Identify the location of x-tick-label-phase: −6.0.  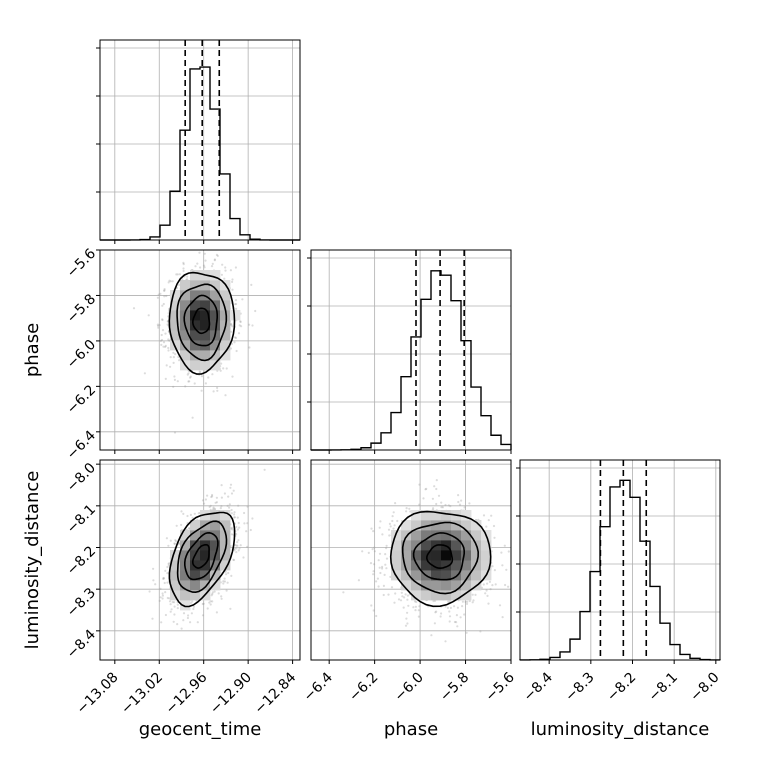
(409, 687).